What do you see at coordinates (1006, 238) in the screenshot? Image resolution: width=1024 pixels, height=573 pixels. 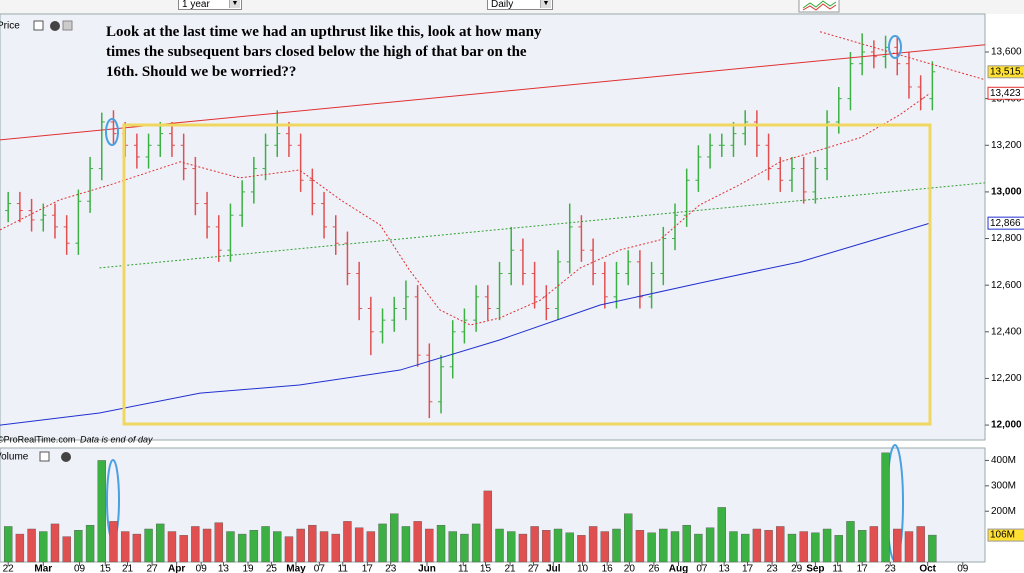 I see `y-tick-label: 12,800` at bounding box center [1006, 238].